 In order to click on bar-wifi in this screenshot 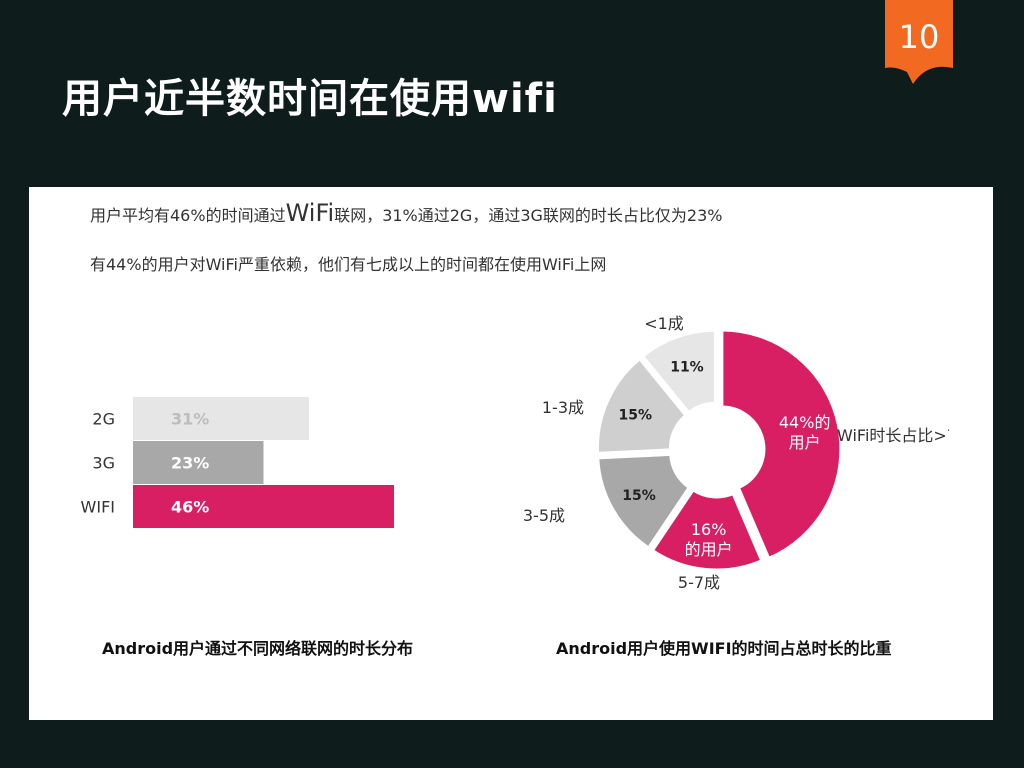, I will do `click(263, 506)`.